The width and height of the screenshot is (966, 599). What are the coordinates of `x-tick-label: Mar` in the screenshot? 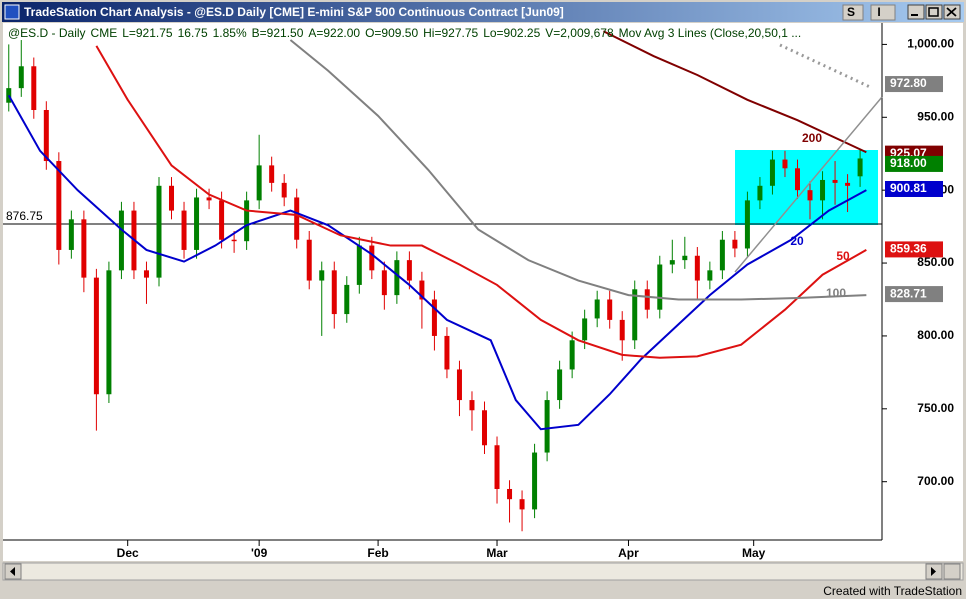 It's located at (497, 553).